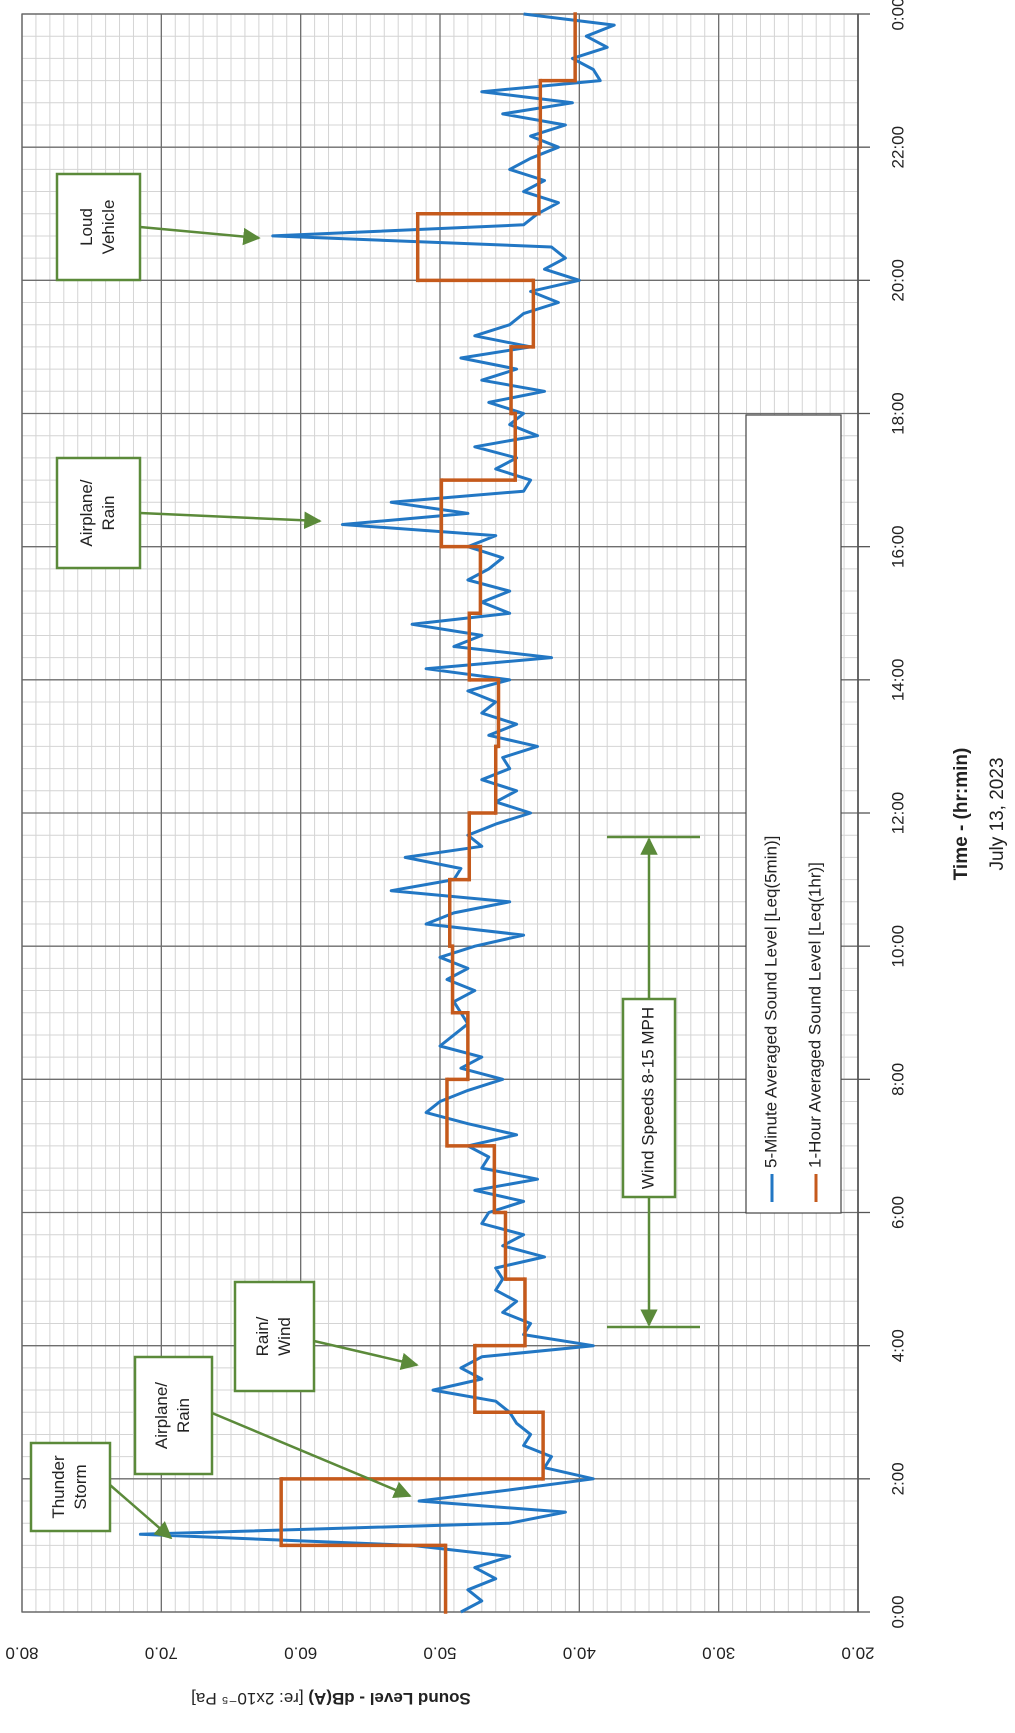 The height and width of the screenshot is (1733, 1015). What do you see at coordinates (897, 680) in the screenshot?
I see `x-tick-label: 14:00` at bounding box center [897, 680].